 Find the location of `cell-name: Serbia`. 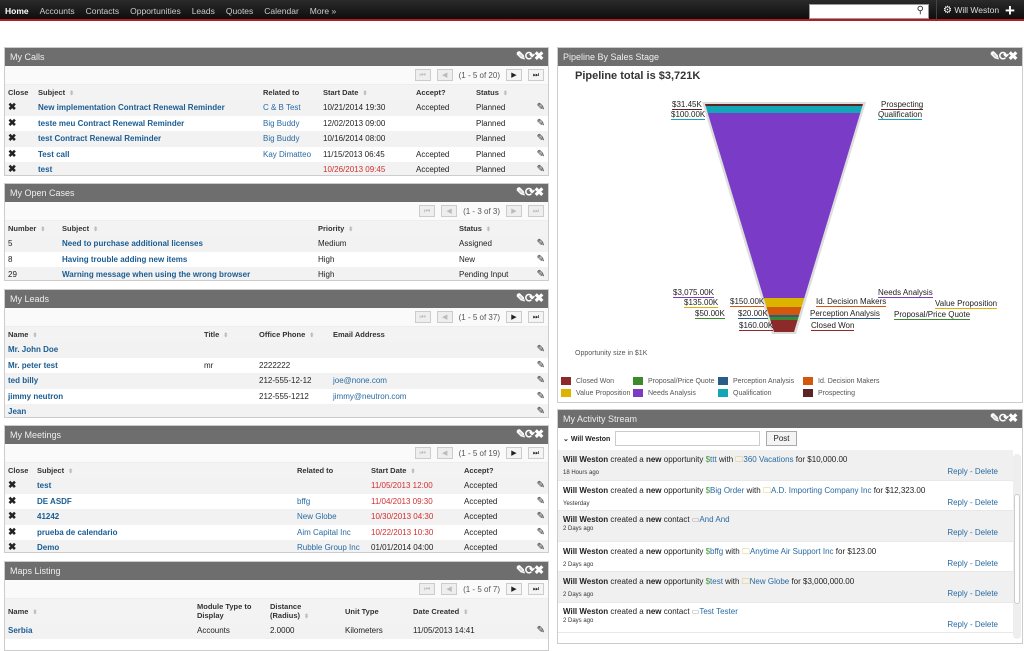

cell-name: Serbia is located at coordinates (20, 631).